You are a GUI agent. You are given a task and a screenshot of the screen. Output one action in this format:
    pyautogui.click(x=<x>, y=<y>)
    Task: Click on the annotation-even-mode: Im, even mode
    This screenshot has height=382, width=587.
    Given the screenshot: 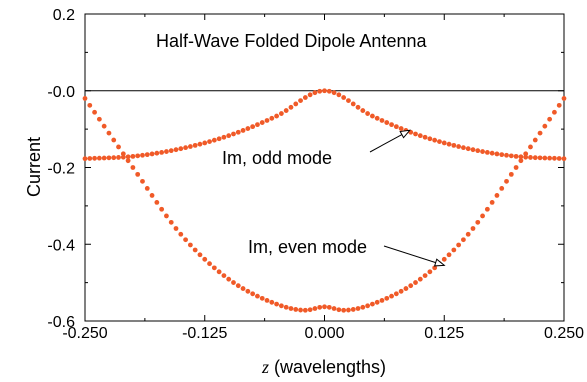 What is the action you would take?
    pyautogui.click(x=307, y=247)
    